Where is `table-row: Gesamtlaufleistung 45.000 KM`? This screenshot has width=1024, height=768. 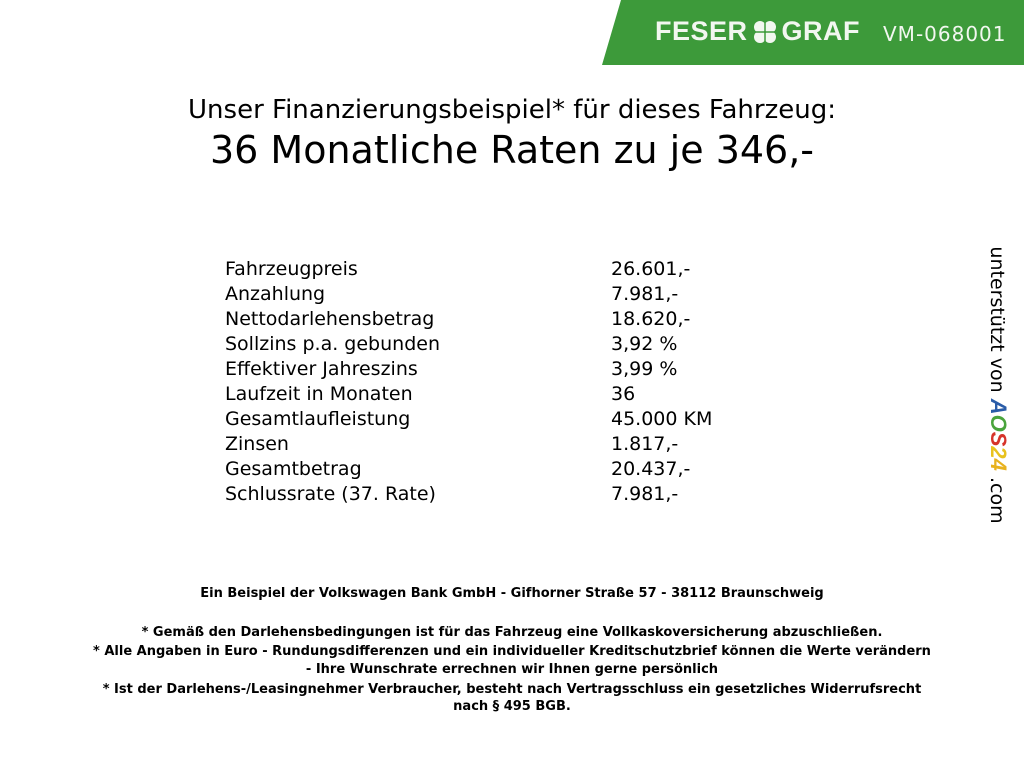
table-row: Gesamtlaufleistung 45.000 KM is located at coordinates (485, 420).